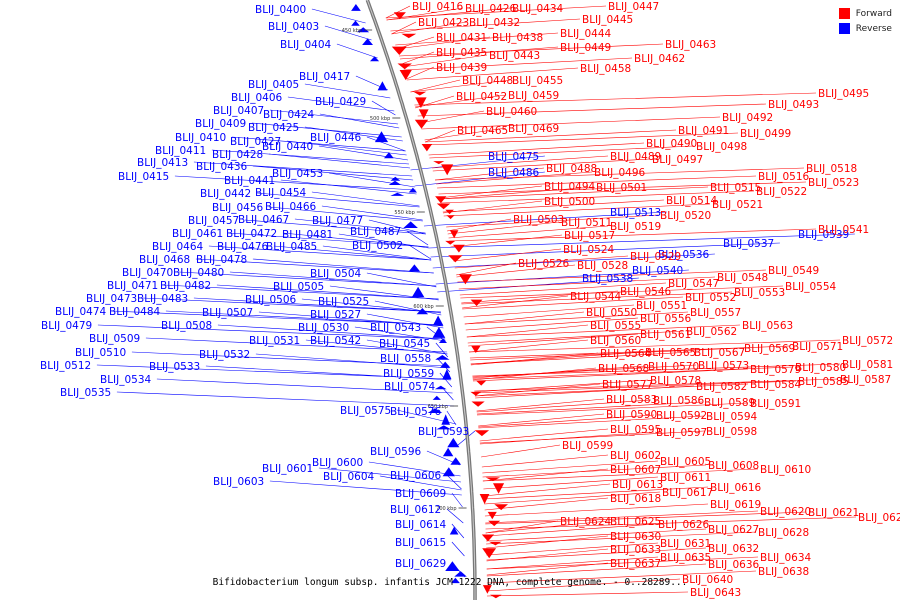  What do you see at coordinates (633, 7) in the screenshot?
I see `gene-label: BLIJ_0447` at bounding box center [633, 7].